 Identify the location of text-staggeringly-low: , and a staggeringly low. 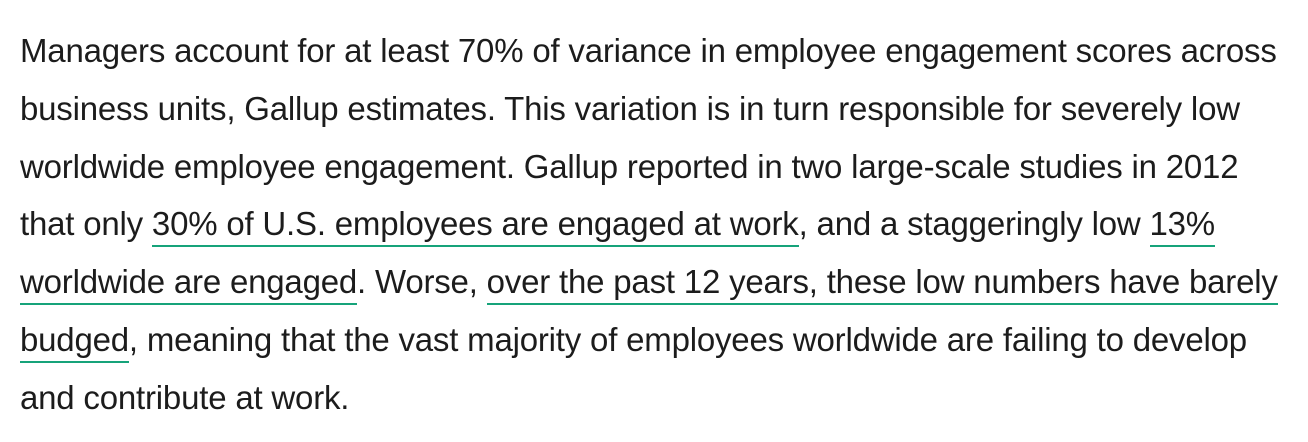
(974, 224).